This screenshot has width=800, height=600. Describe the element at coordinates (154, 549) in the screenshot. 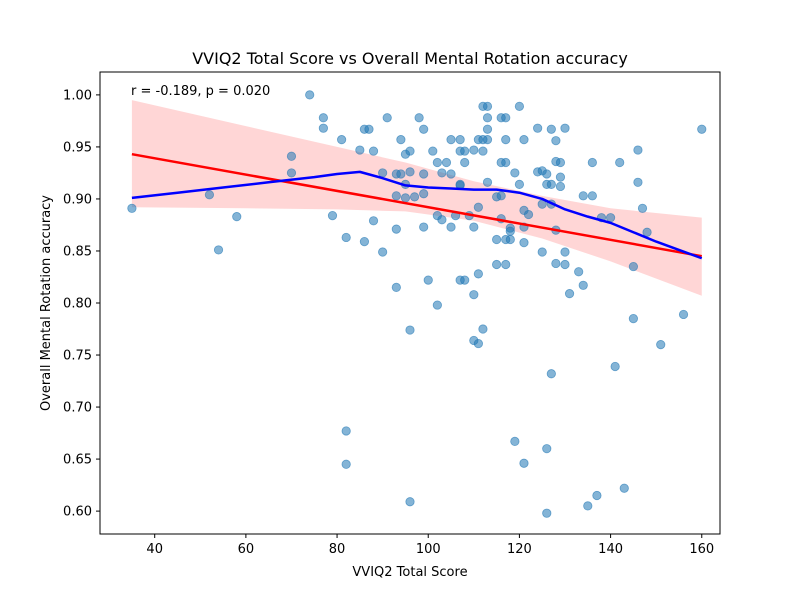

I see `x-tick-label: 40` at that location.